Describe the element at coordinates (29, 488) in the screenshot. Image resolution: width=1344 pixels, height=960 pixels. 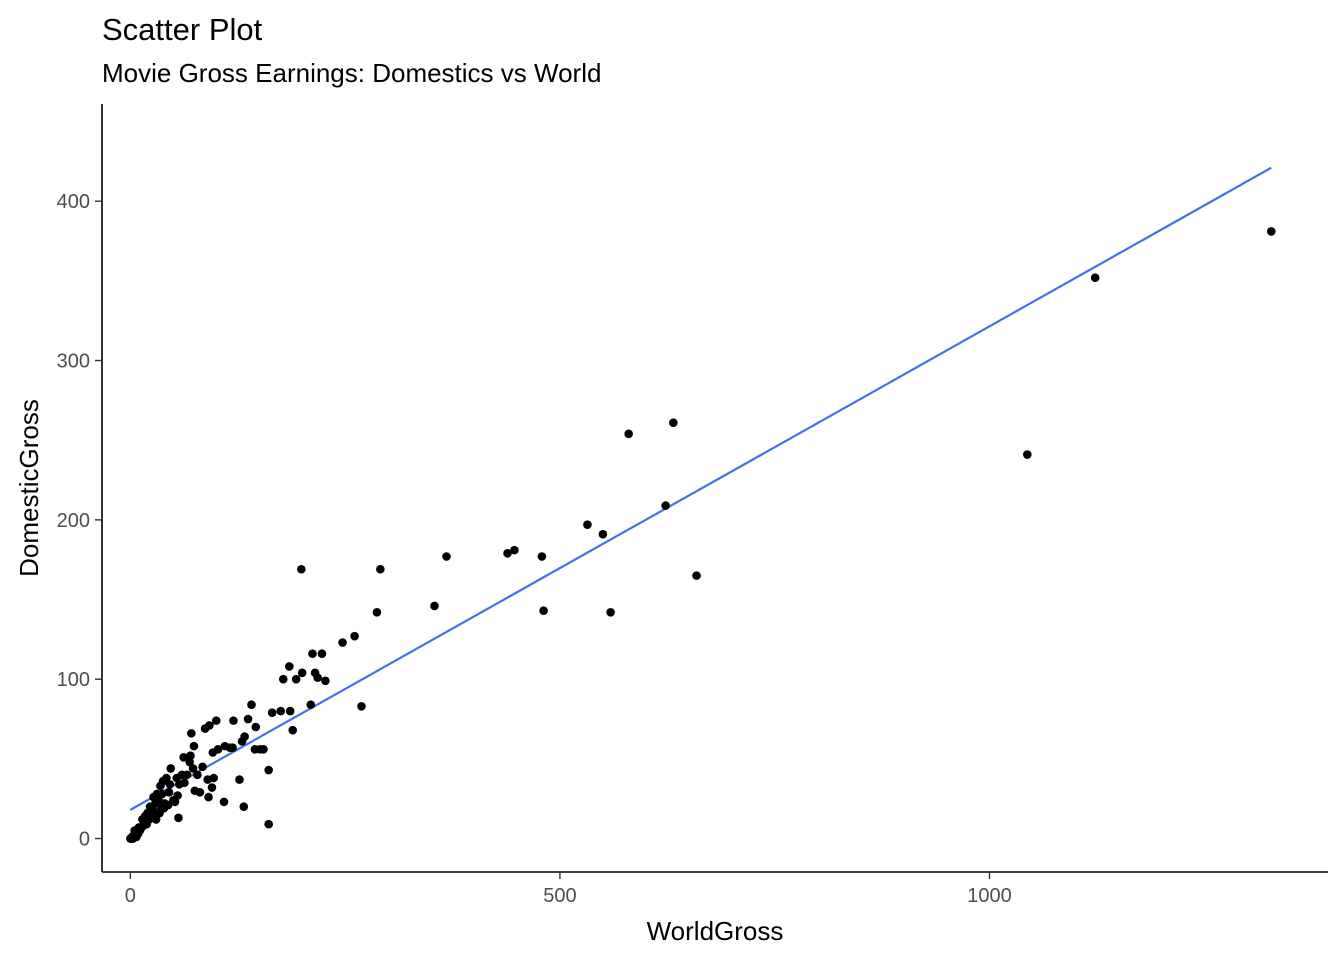
I see `y-axis-label: DomesticGross` at that location.